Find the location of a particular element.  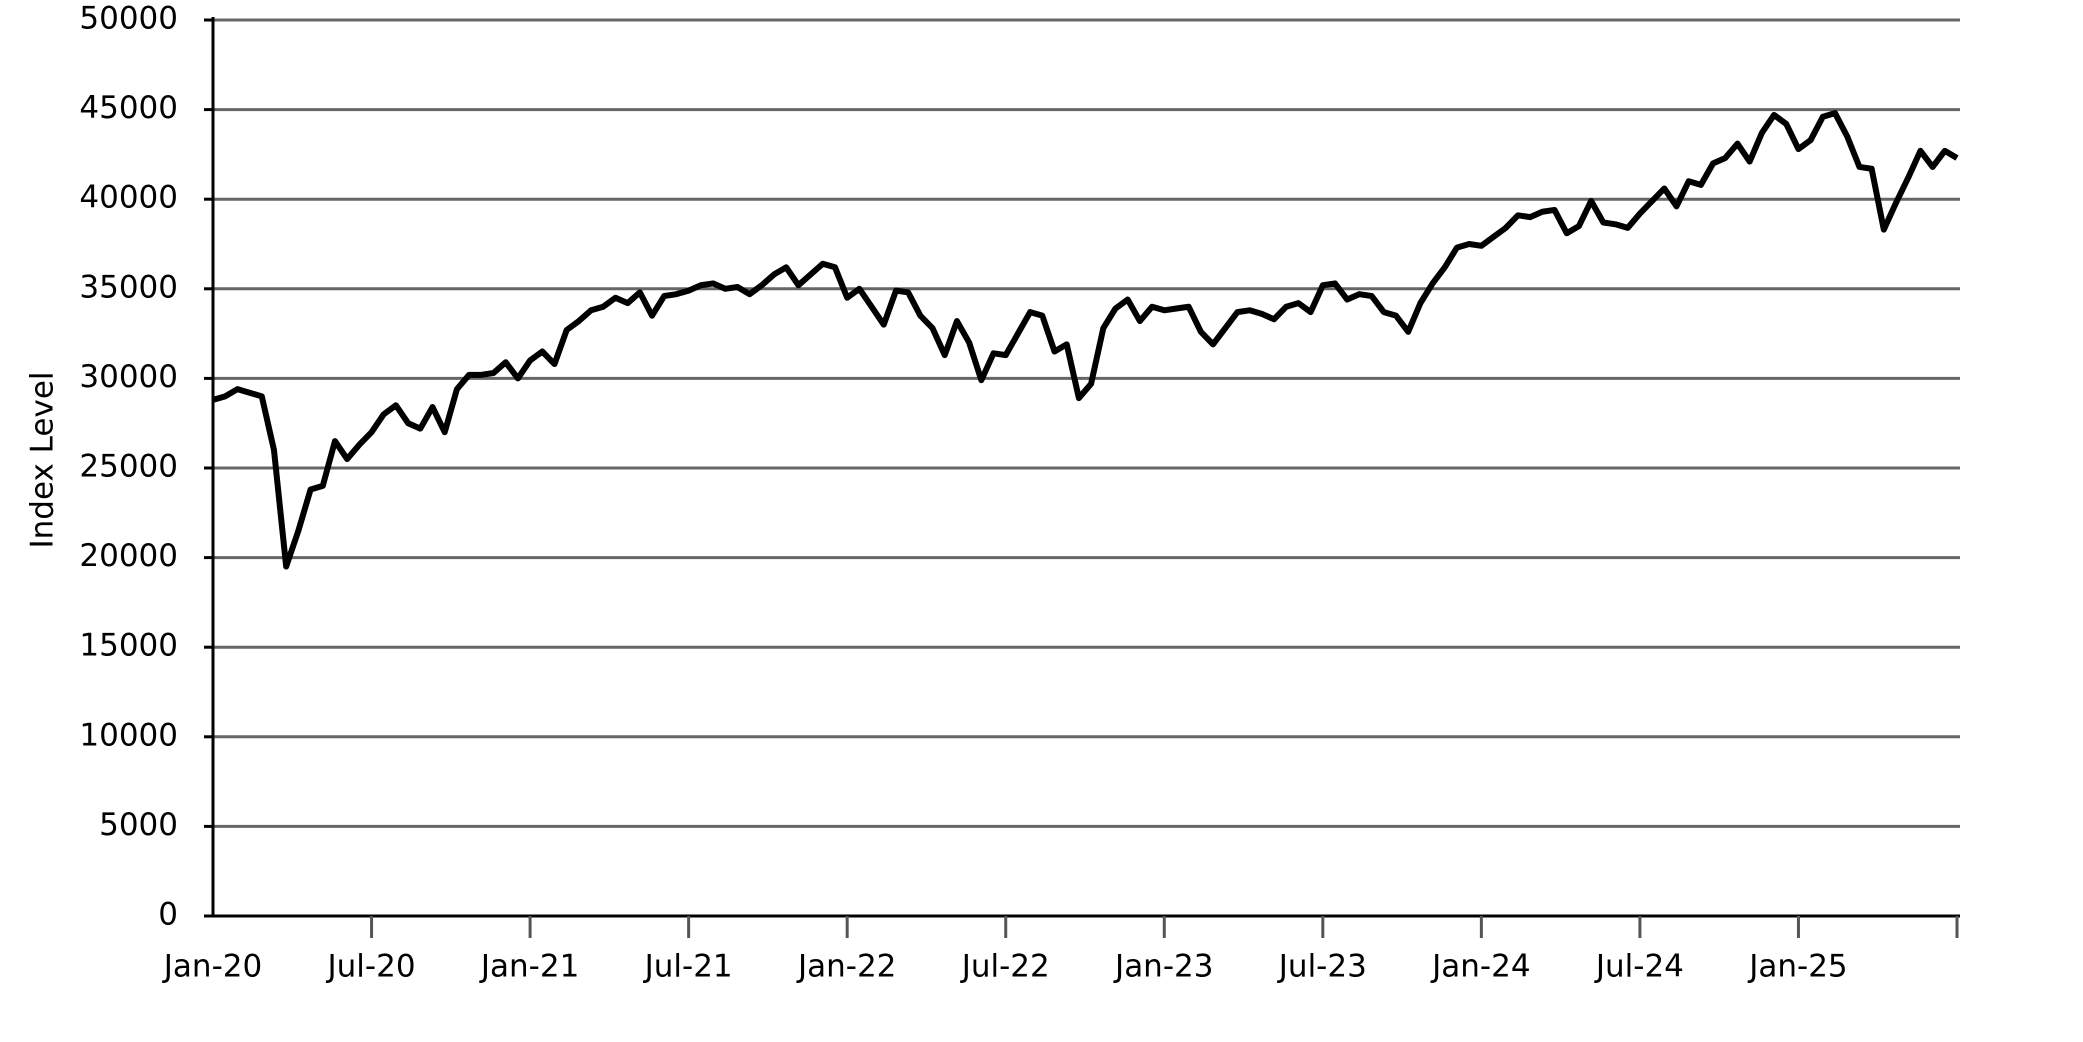

y-tick-label: 0 is located at coordinates (168, 915).